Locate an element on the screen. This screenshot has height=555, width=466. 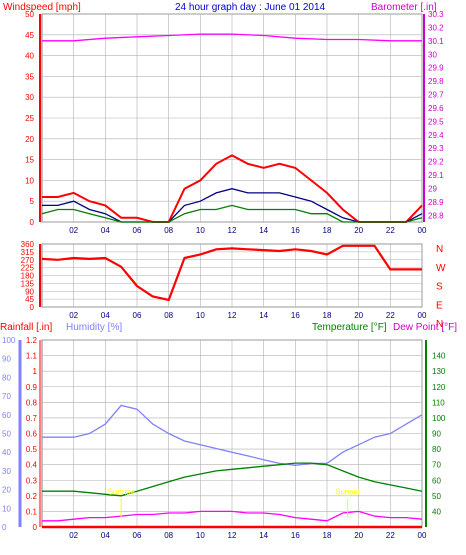
temperature-legend: Temperature [°F] is located at coordinates (349, 327).